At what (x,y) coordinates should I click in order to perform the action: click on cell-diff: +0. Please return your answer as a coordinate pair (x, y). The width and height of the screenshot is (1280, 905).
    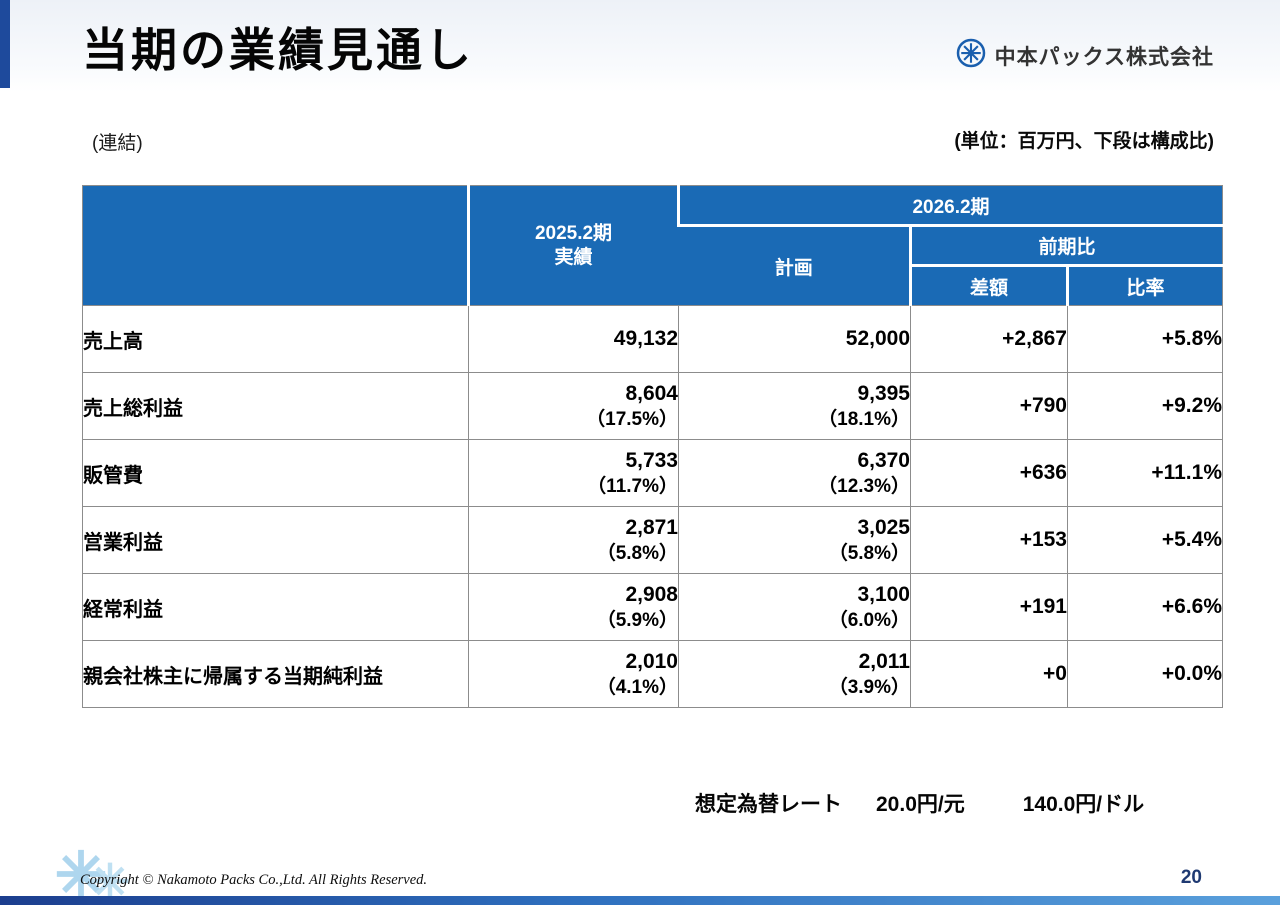
    Looking at the image, I should click on (989, 674).